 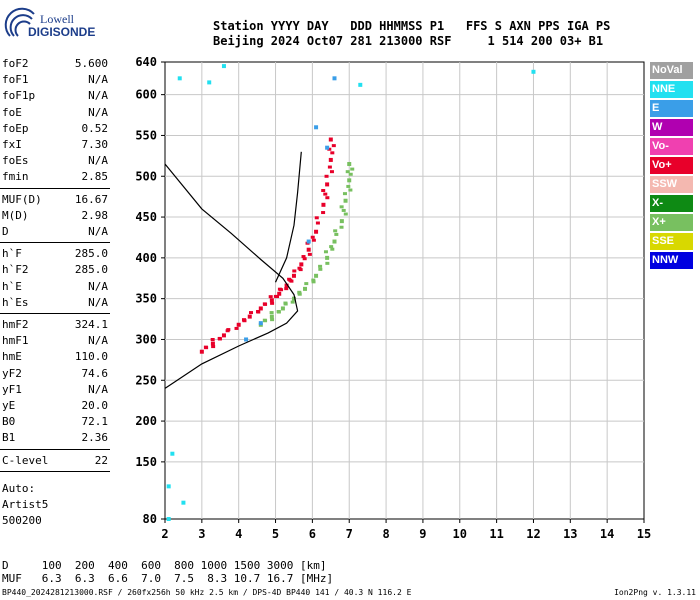 What do you see at coordinates (671, 108) in the screenshot?
I see `legend-item-e: E` at bounding box center [671, 108].